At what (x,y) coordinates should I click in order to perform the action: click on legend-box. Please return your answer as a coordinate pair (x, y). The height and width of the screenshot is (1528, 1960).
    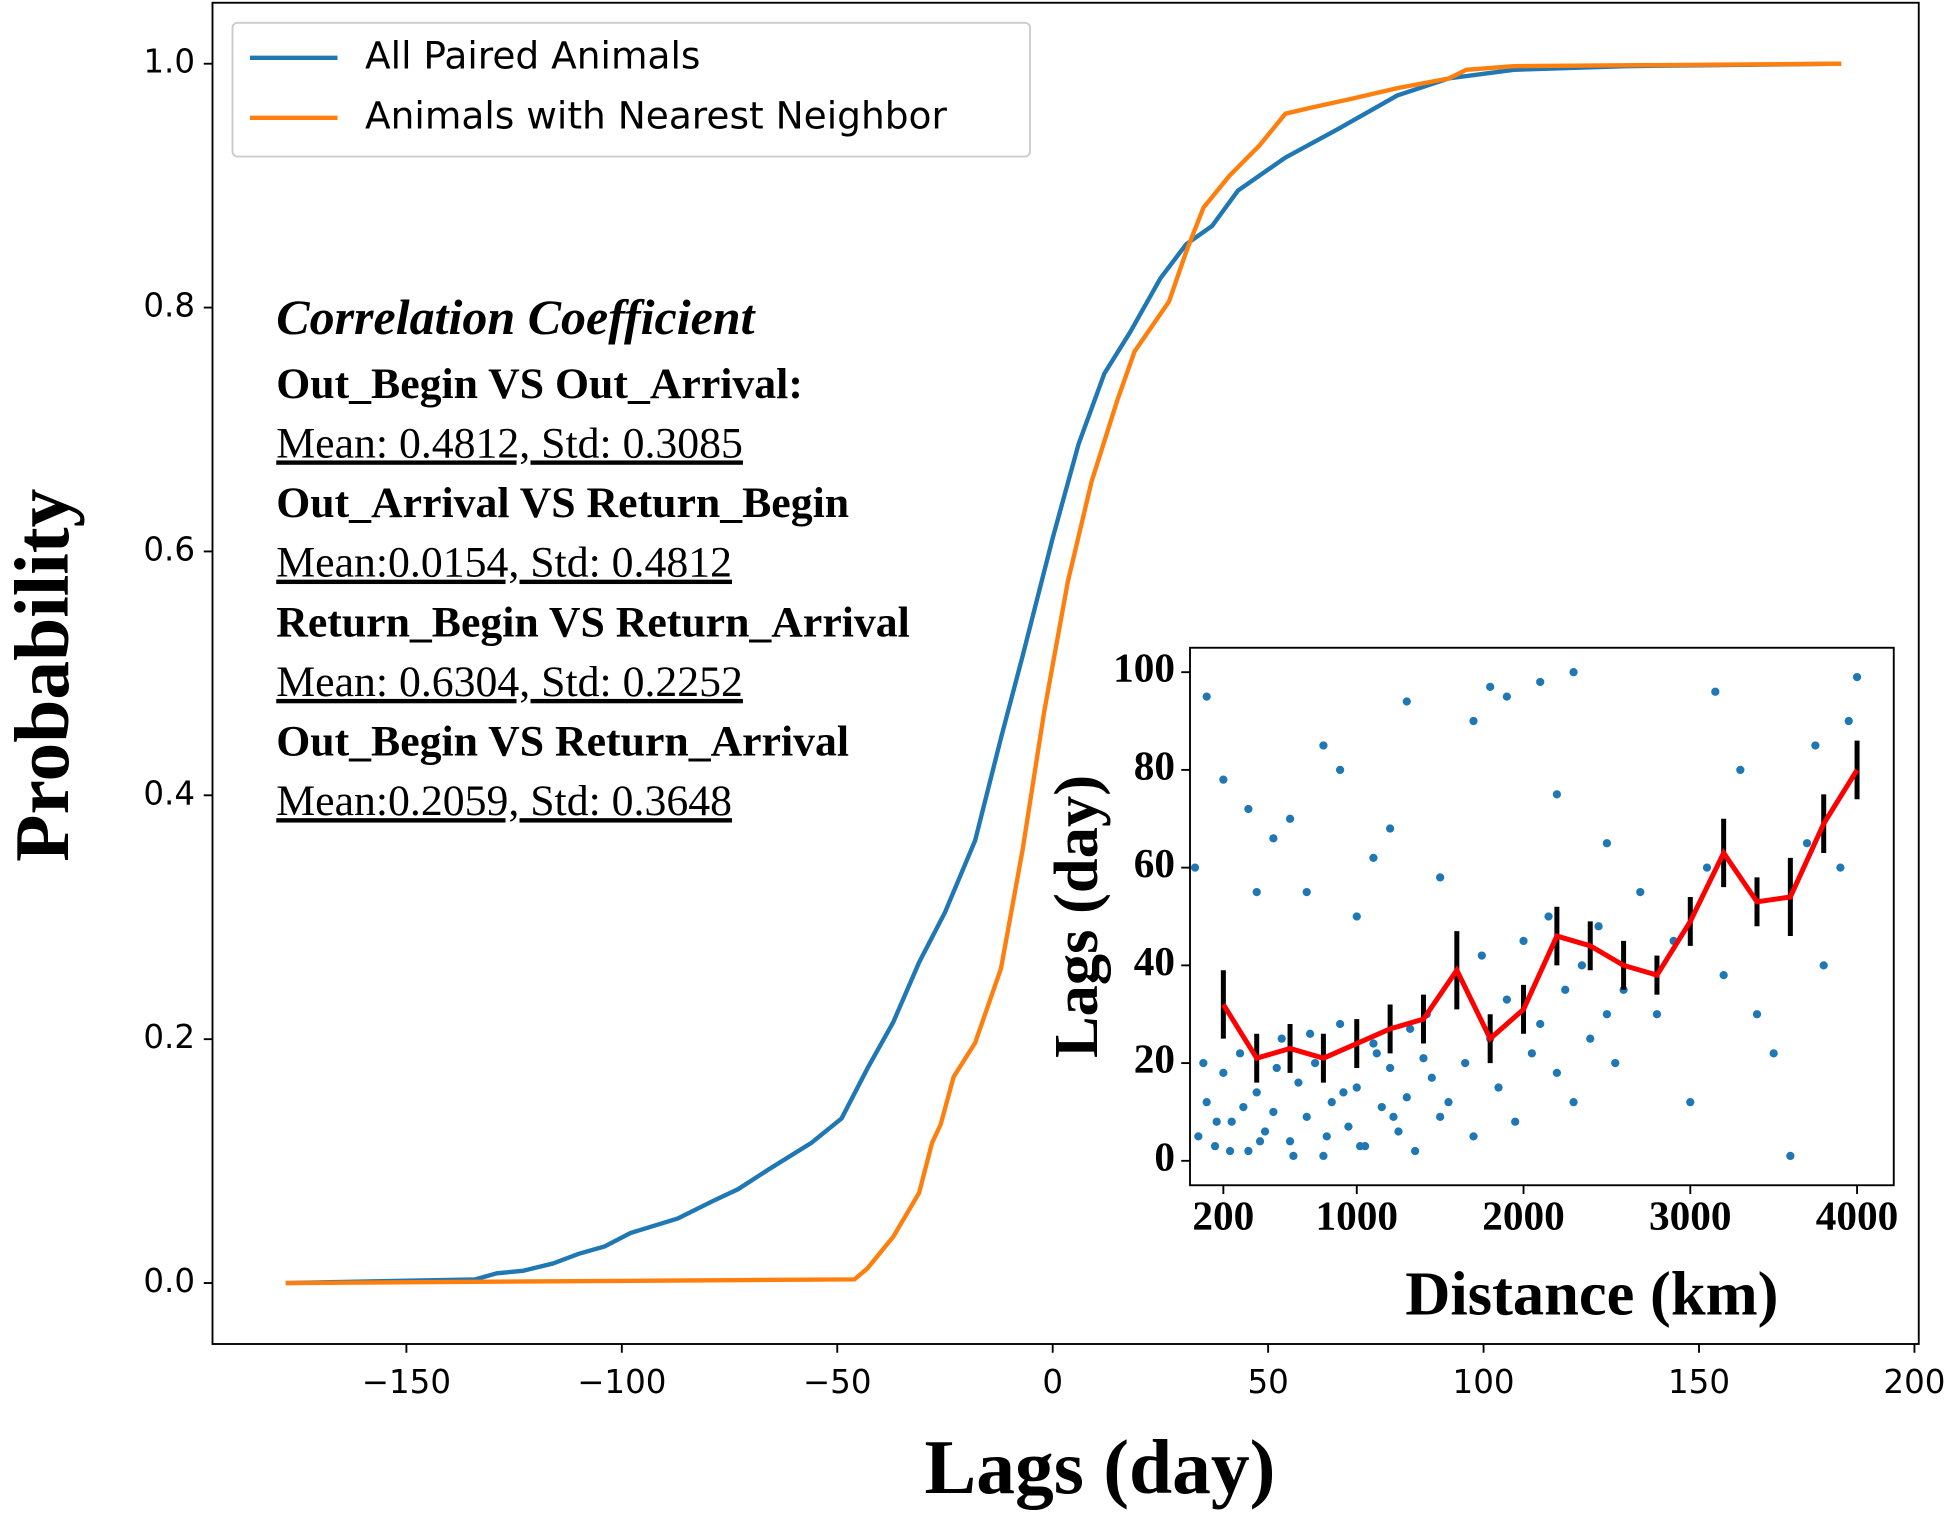
    Looking at the image, I should click on (631, 89).